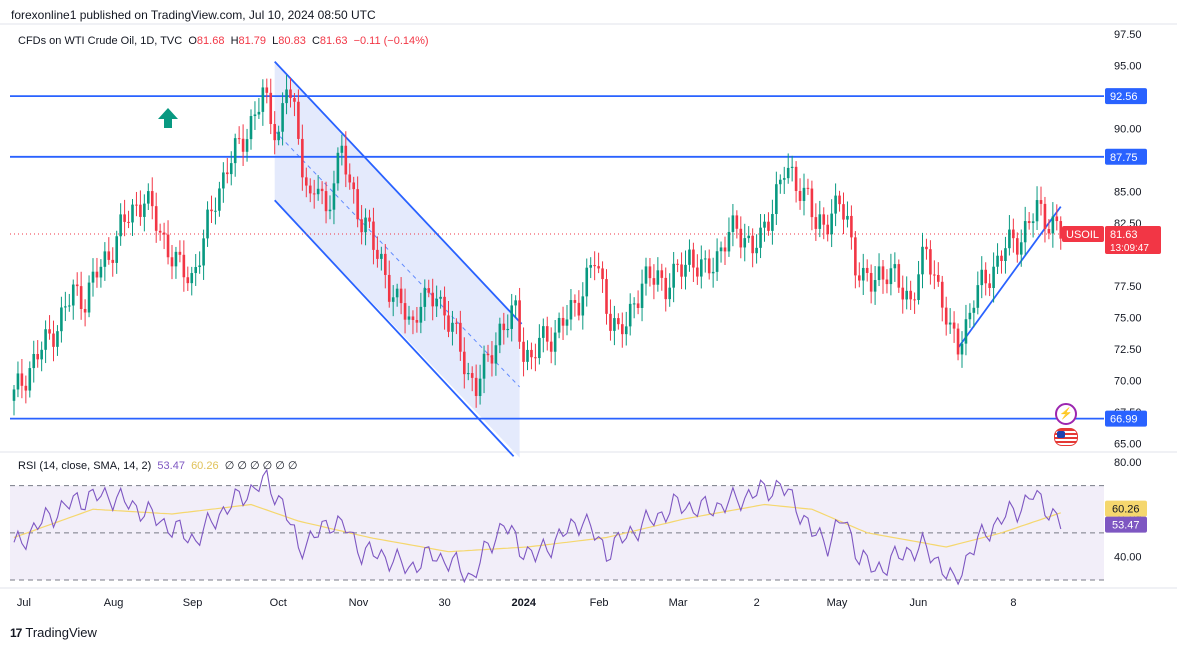 The image size is (1177, 650). I want to click on time-axis-label: 2, so click(757, 603).